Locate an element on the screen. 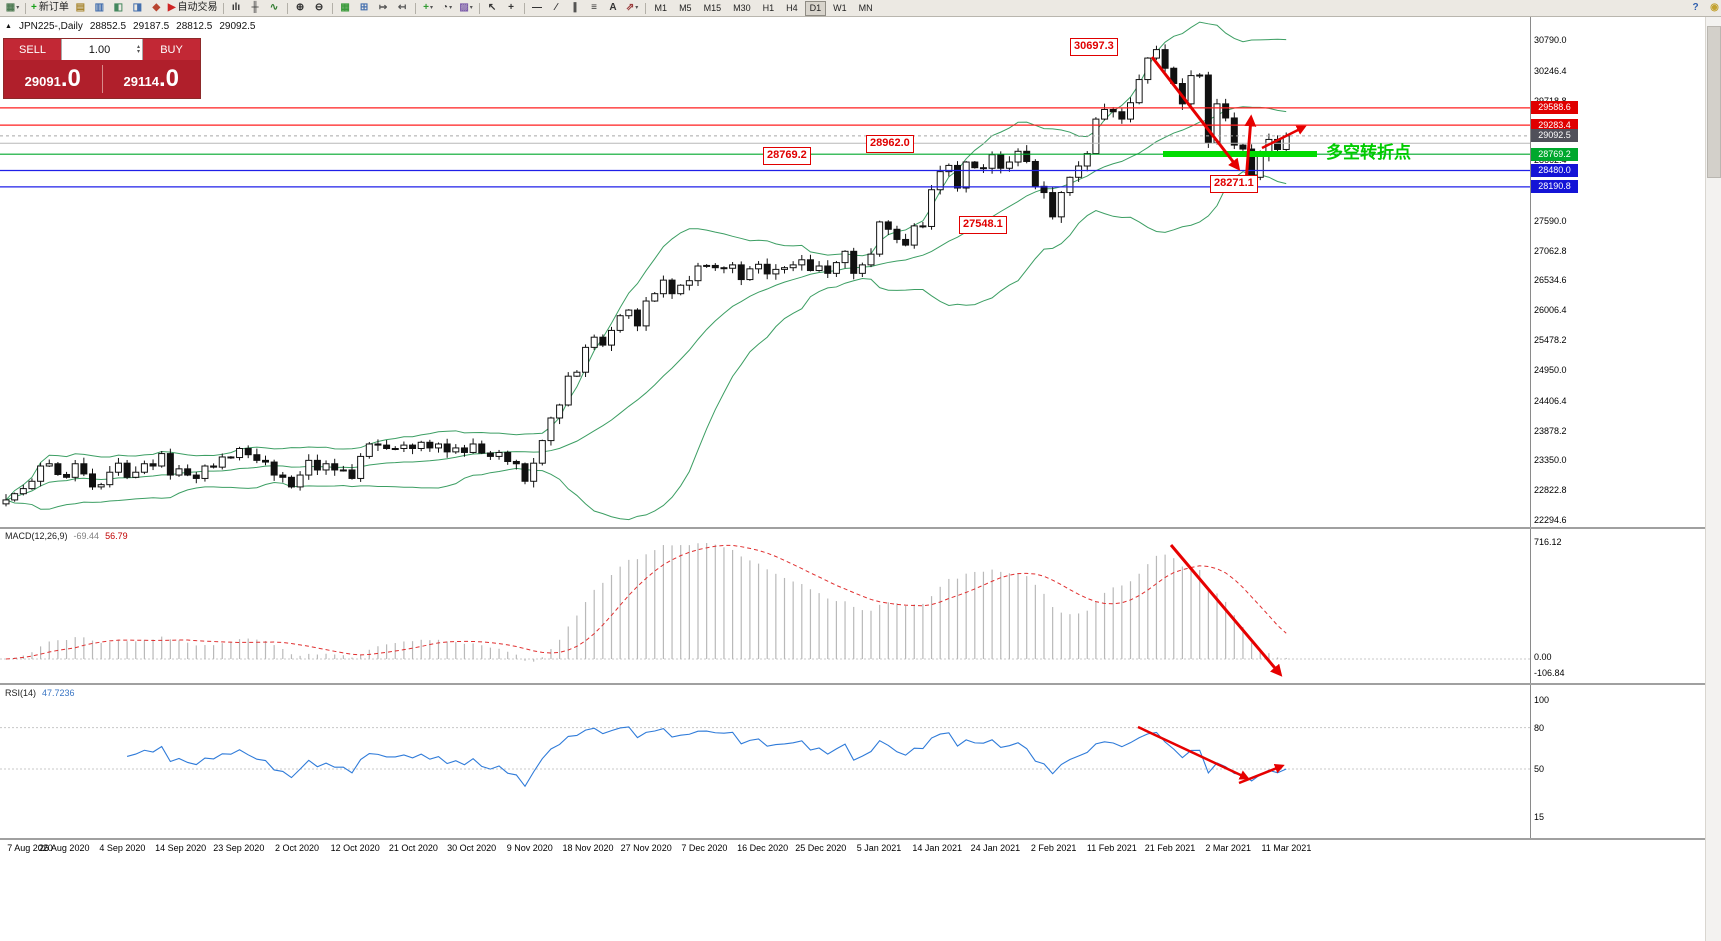 This screenshot has width=1721, height=941. price-axis-tick: 22822.8 is located at coordinates (1550, 490).